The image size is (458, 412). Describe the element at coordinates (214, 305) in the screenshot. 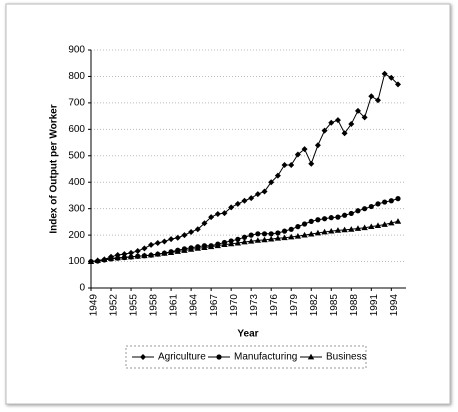

I see `x-tick-label: 1967` at that location.